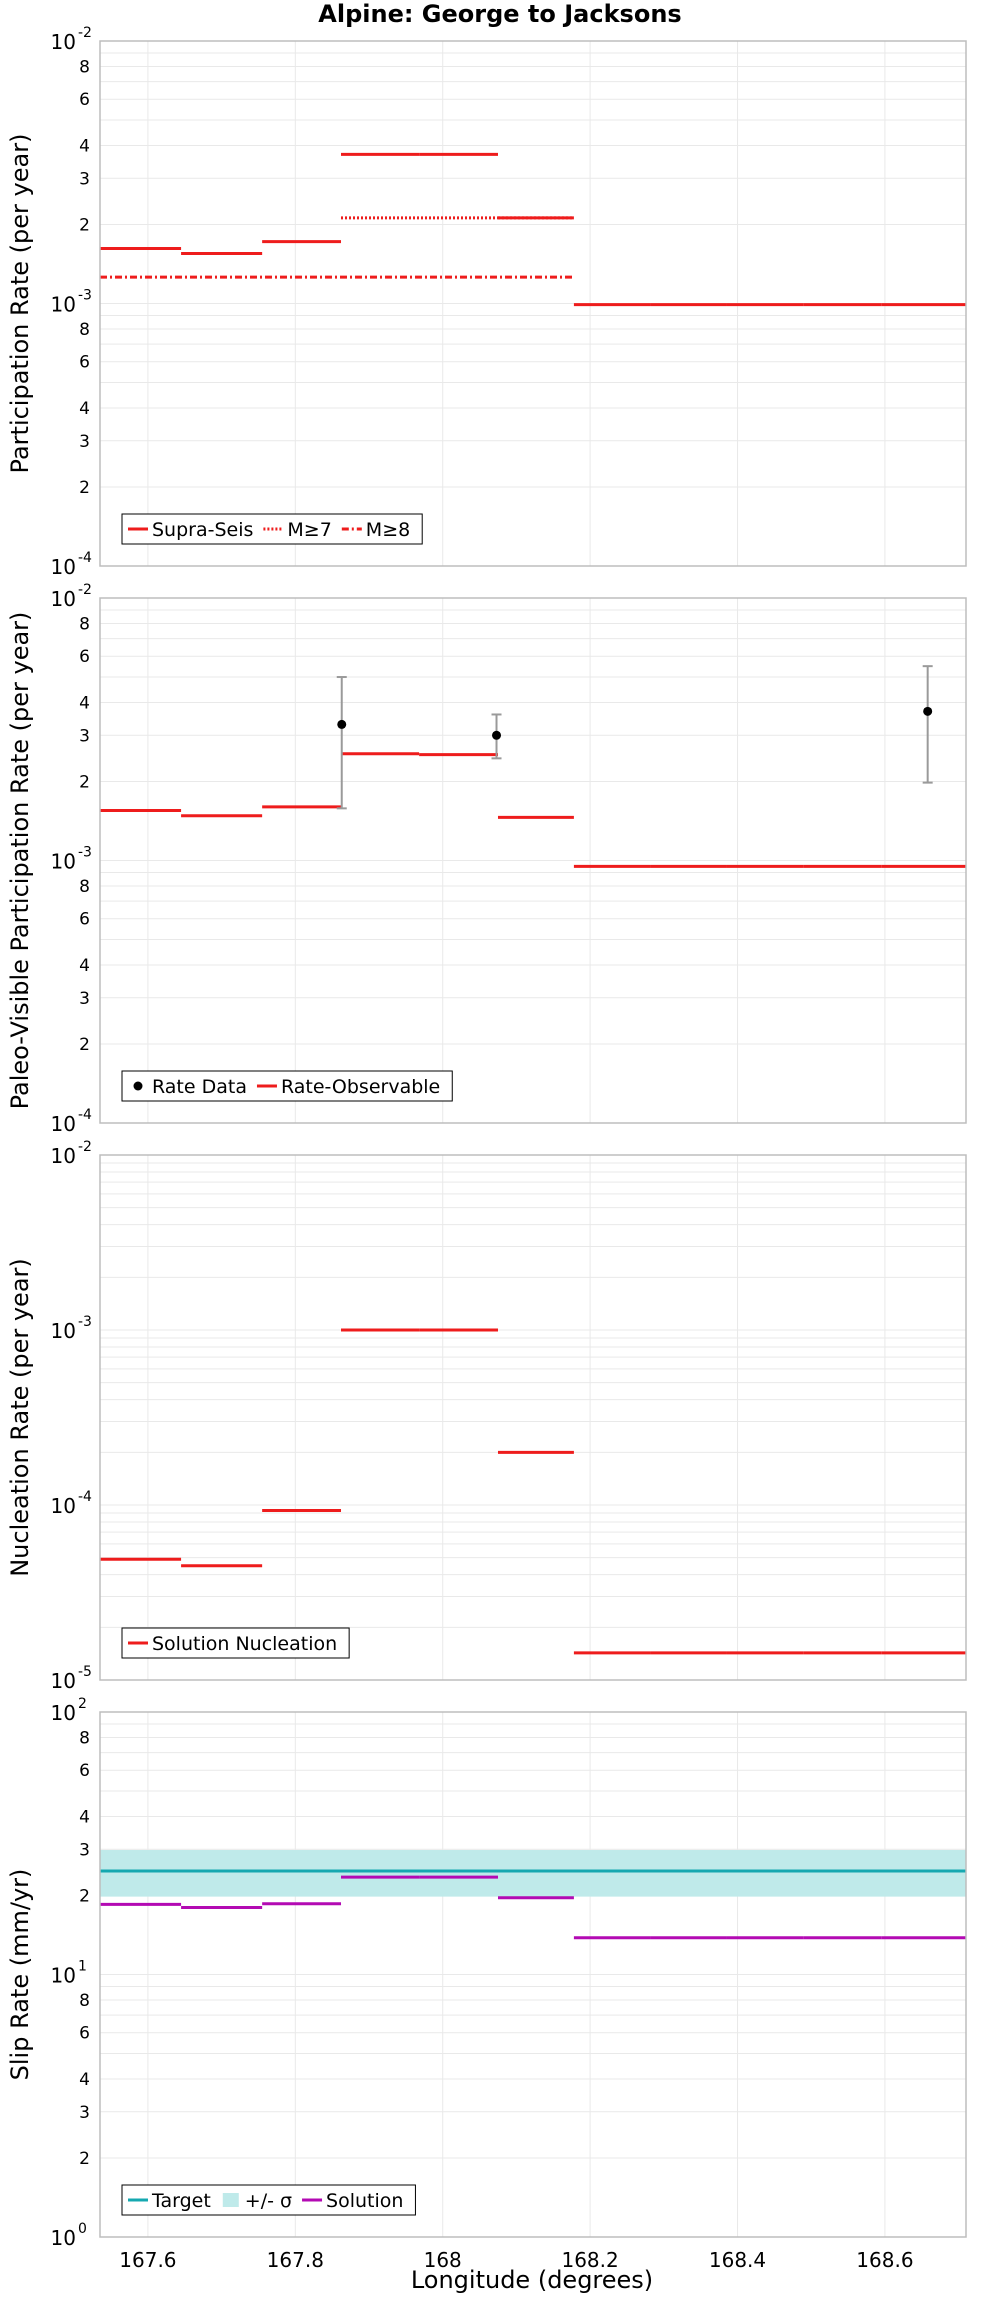  What do you see at coordinates (737, 2260) in the screenshot?
I see `x-tick-label: 168.4` at bounding box center [737, 2260].